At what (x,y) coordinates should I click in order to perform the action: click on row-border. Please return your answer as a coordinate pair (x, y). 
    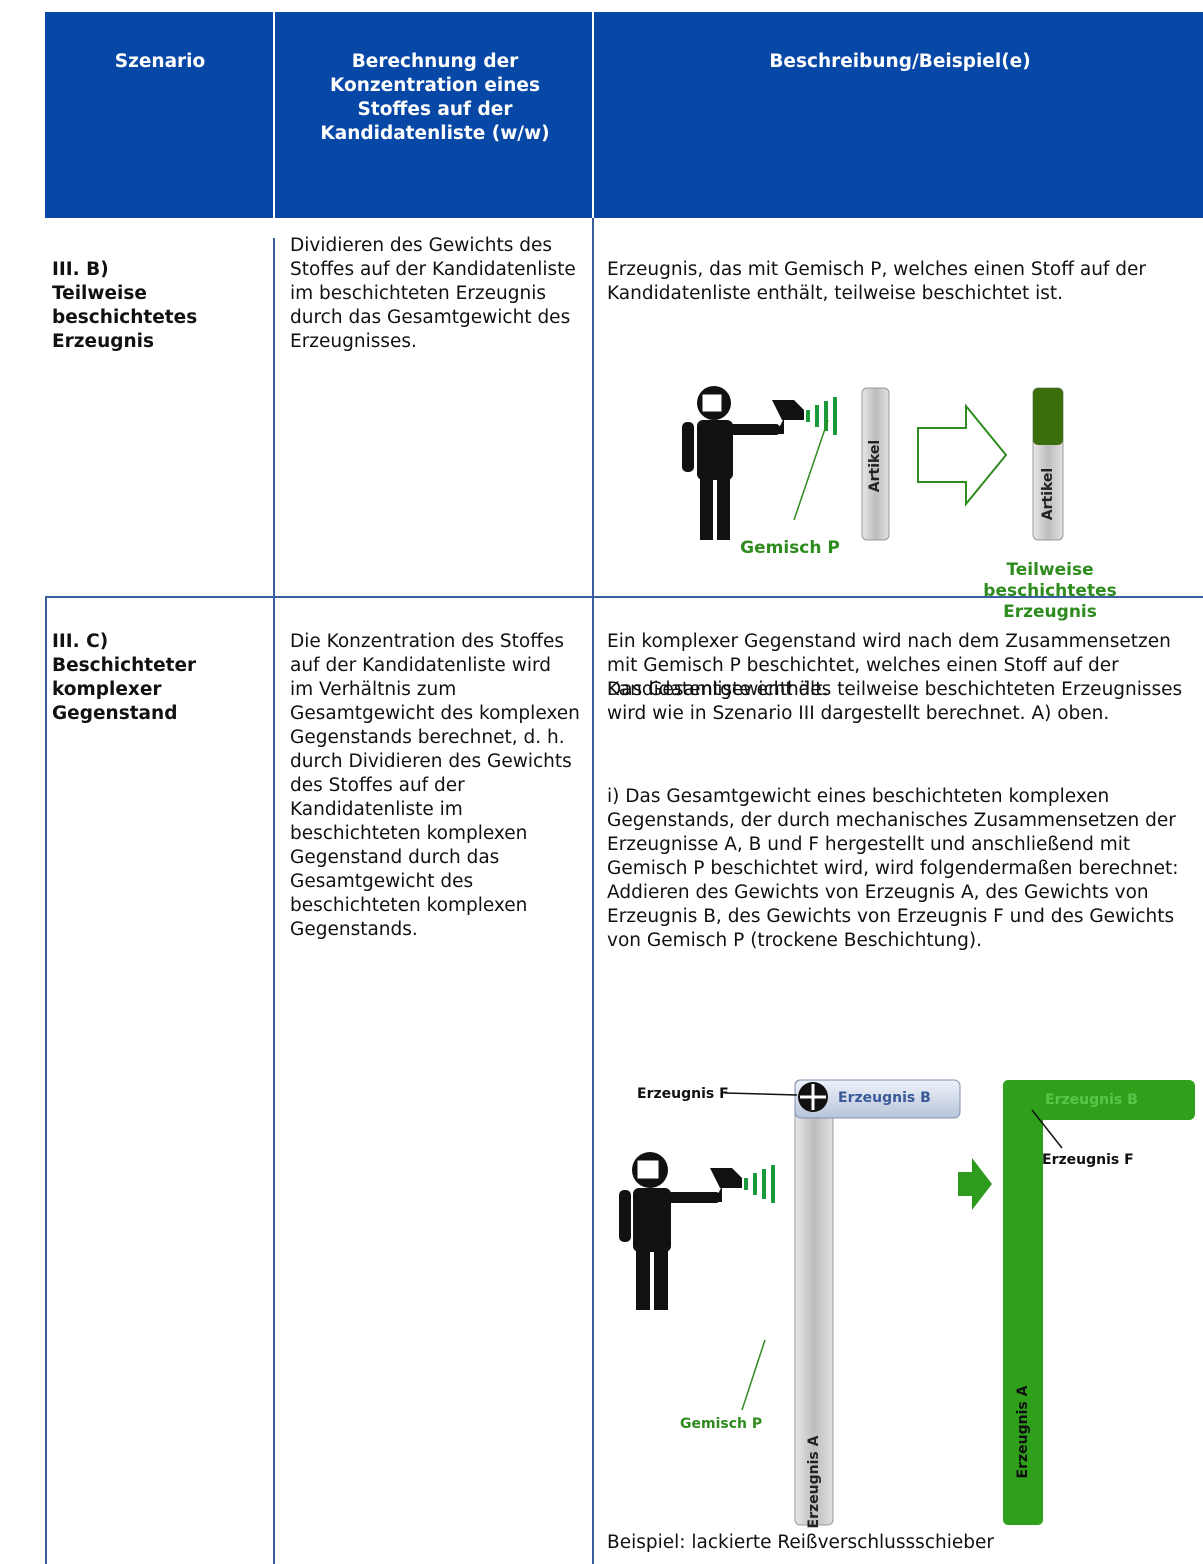
    Looking at the image, I should click on (624, 597).